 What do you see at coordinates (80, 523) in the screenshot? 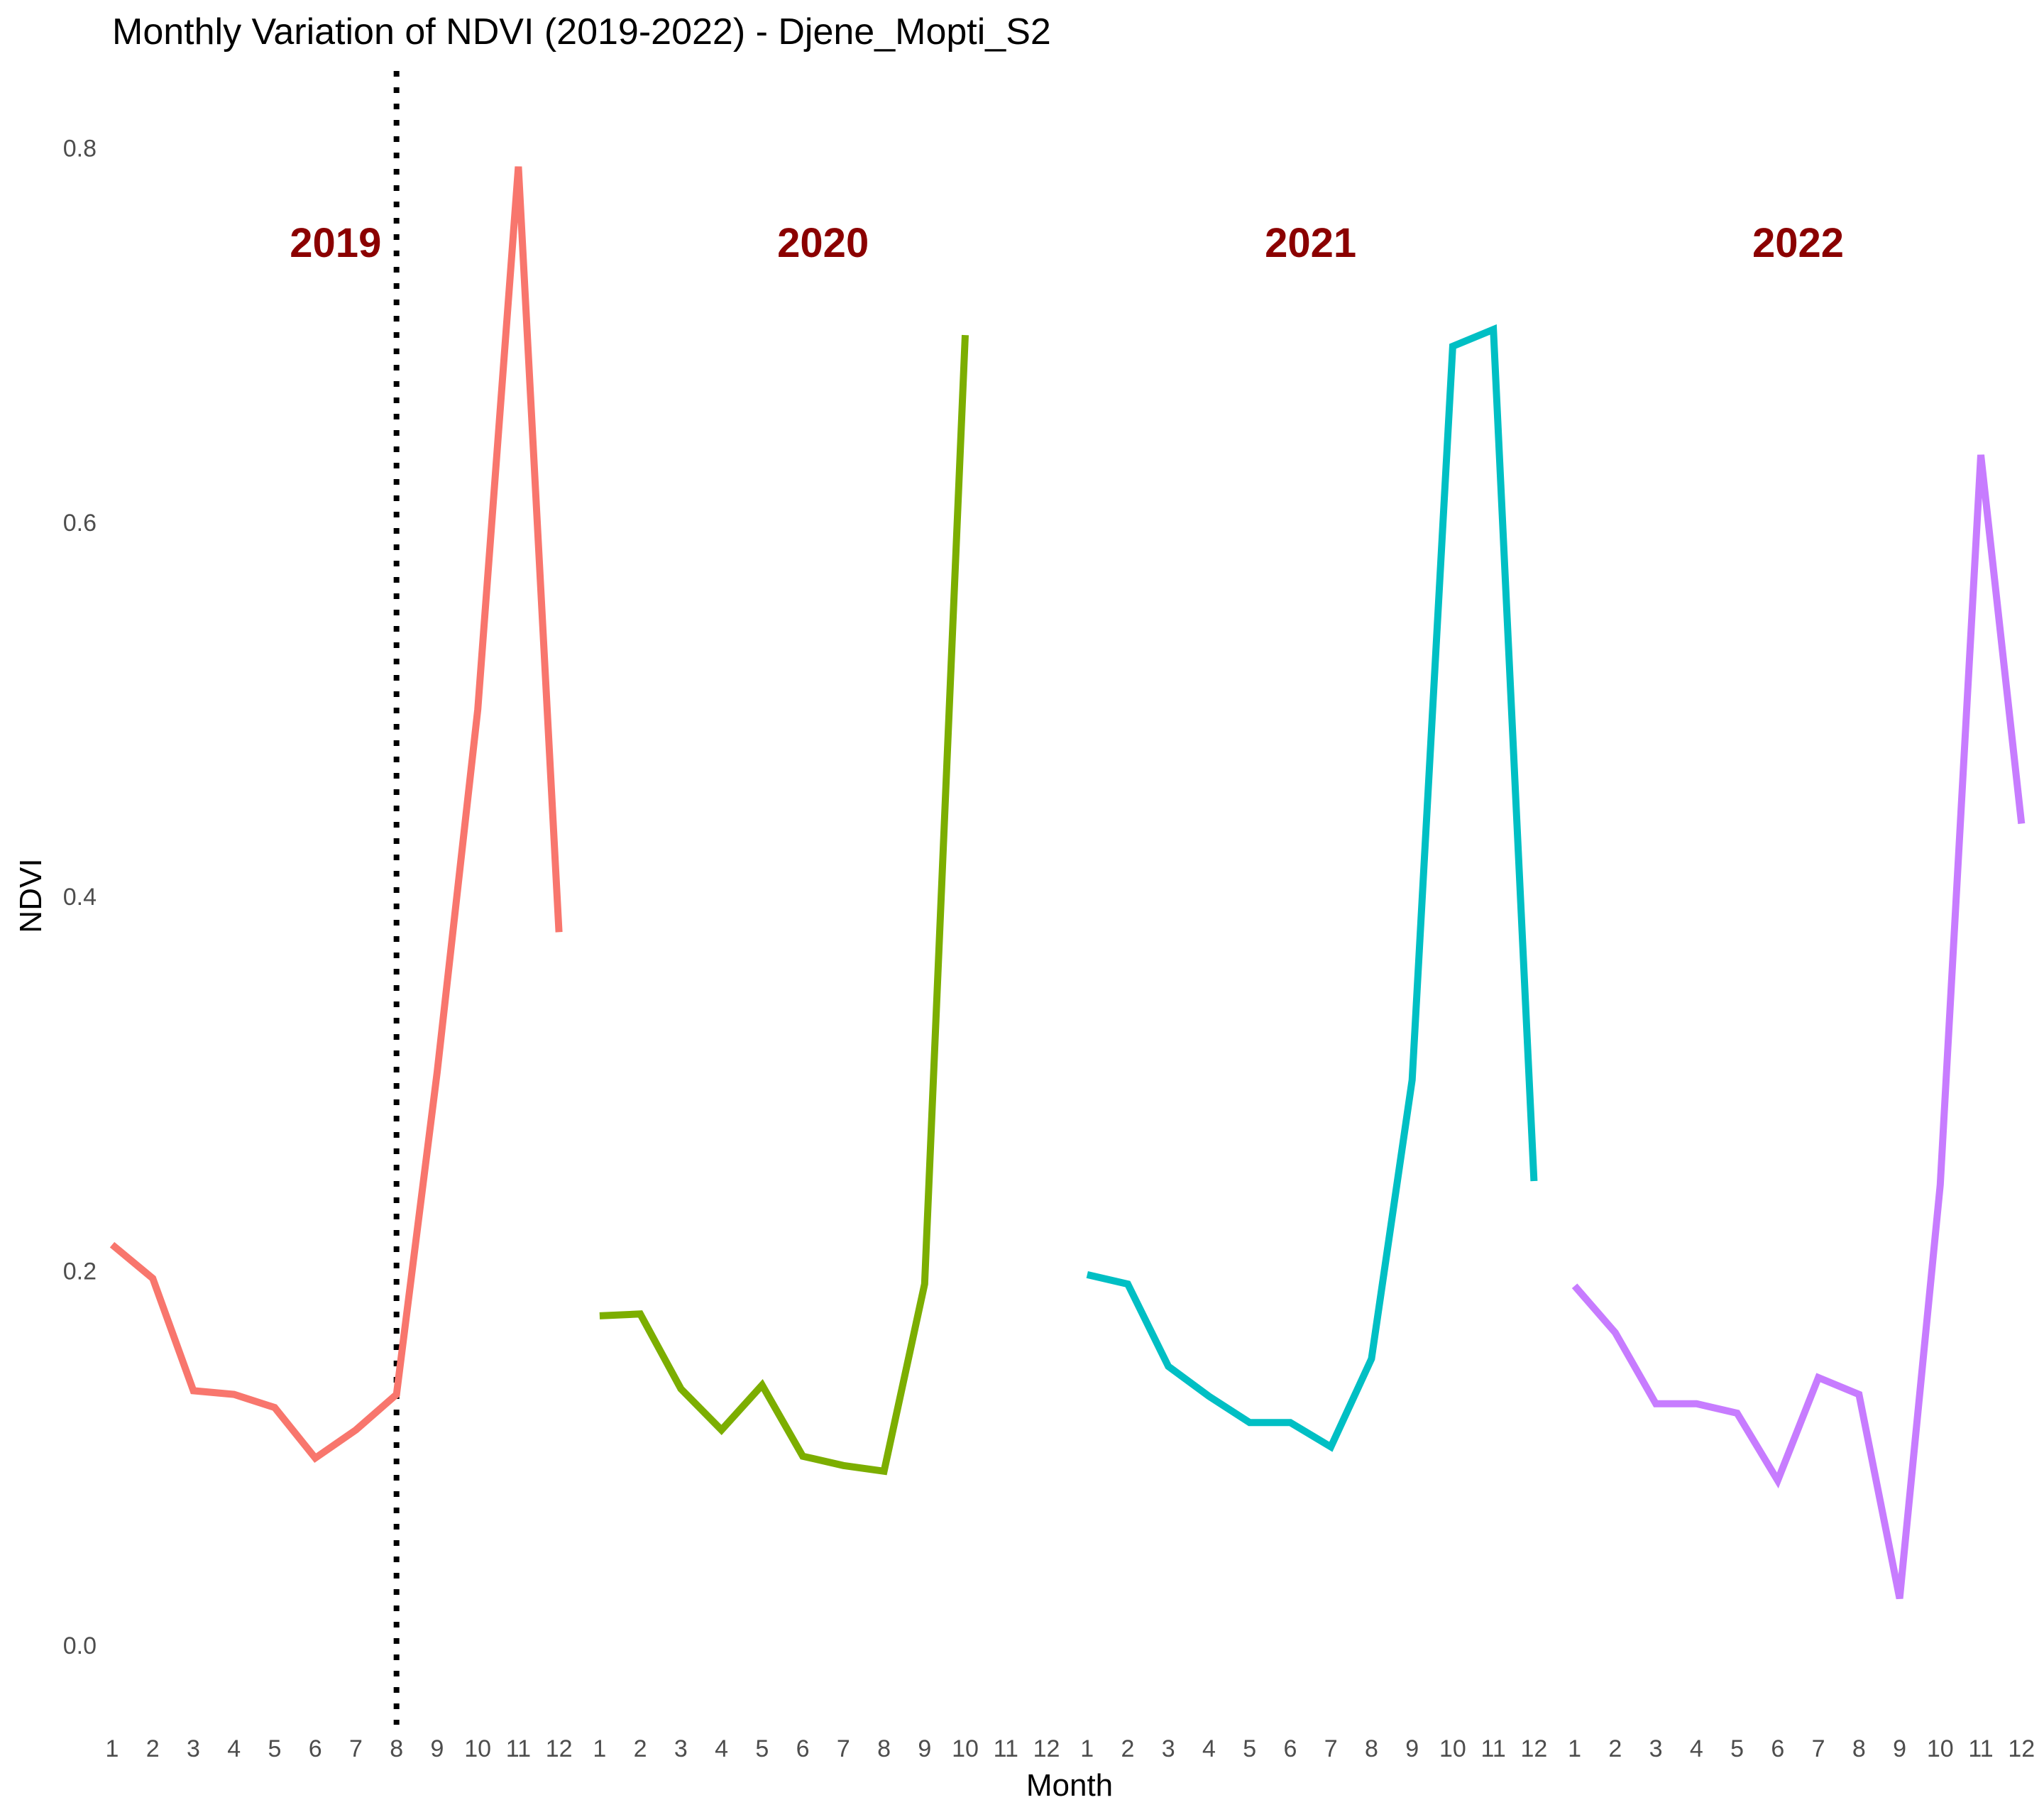
I see `y-tick-label: 0.6` at bounding box center [80, 523].